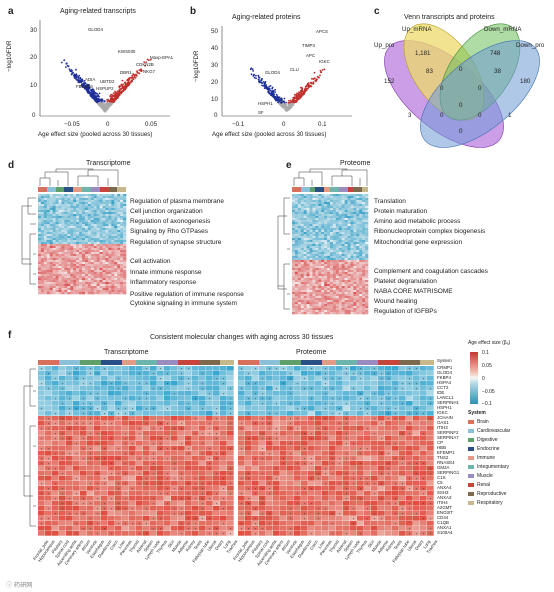  Describe the element at coordinates (150, 261) in the screenshot. I see `panel-d-term: Cell activation` at that location.